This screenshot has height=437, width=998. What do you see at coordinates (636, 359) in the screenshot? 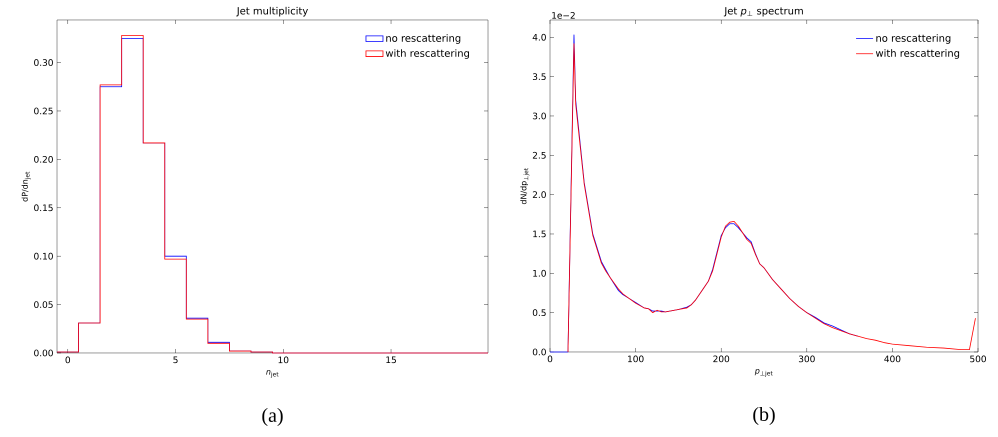
I see `x-tick-label: 100` at bounding box center [636, 359].